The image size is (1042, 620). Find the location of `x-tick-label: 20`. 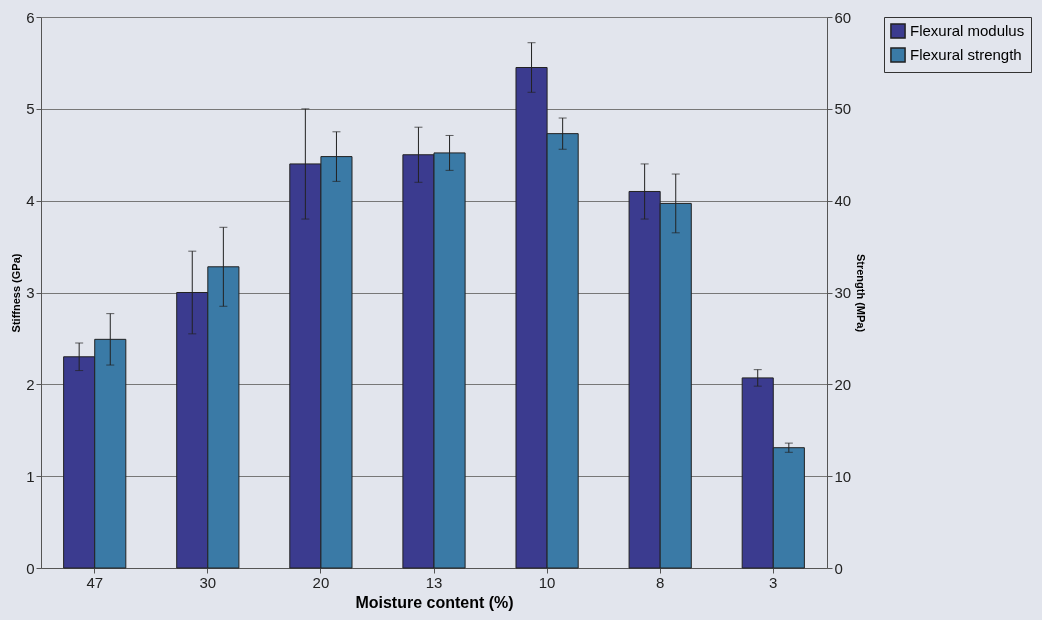

x-tick-label: 20 is located at coordinates (321, 582).